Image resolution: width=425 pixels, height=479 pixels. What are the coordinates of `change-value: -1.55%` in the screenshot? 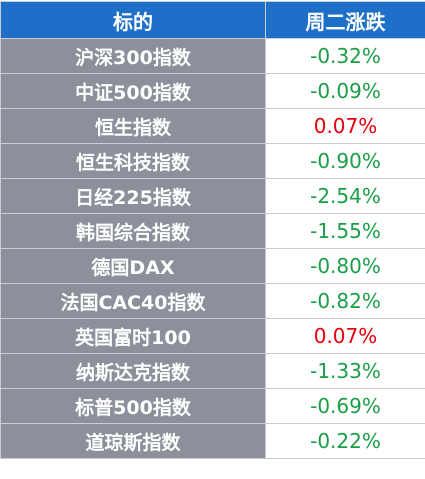 It's located at (345, 231).